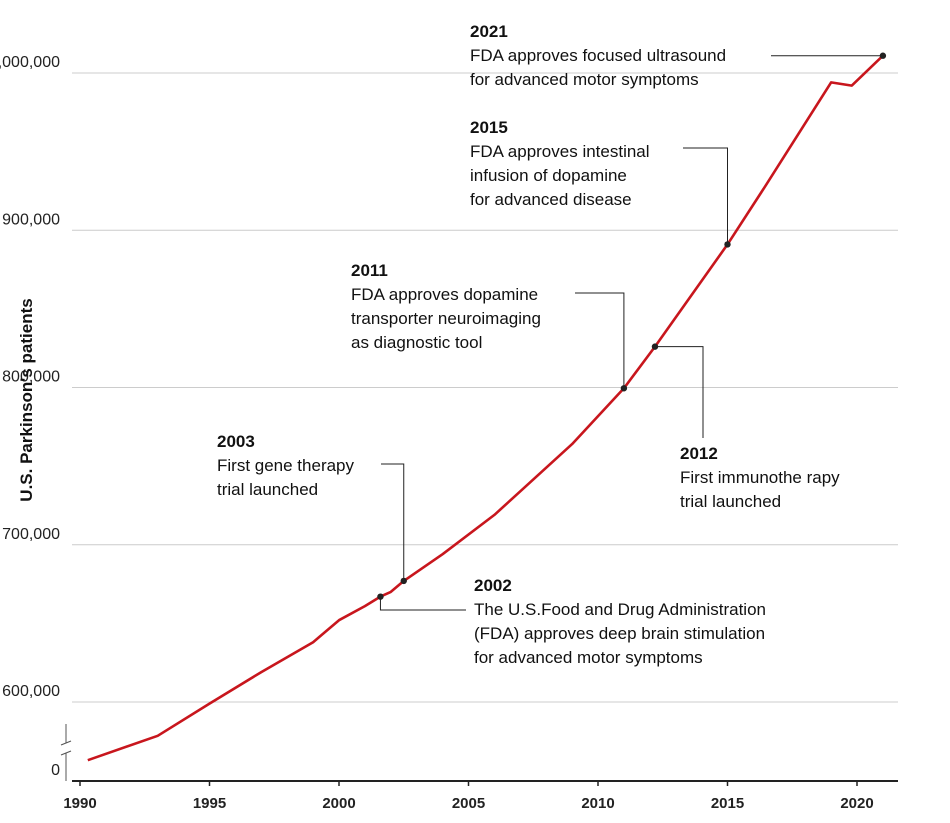 This screenshot has height=823, width=950. What do you see at coordinates (55, 770) in the screenshot?
I see `y-tick-label: 0` at bounding box center [55, 770].